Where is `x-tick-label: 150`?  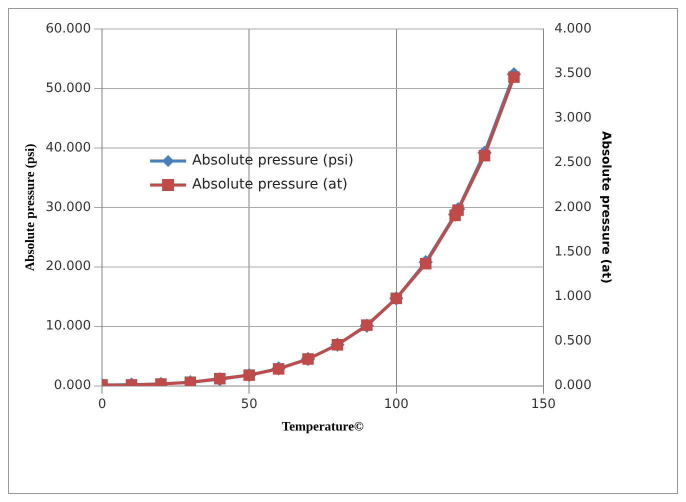 x-tick-label: 150 is located at coordinates (543, 404).